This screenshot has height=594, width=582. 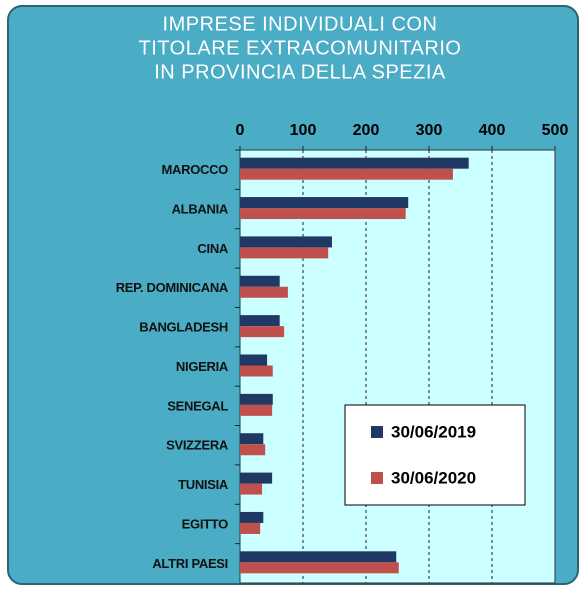 I want to click on y-tick-label: SVIZZERA, so click(x=197, y=445).